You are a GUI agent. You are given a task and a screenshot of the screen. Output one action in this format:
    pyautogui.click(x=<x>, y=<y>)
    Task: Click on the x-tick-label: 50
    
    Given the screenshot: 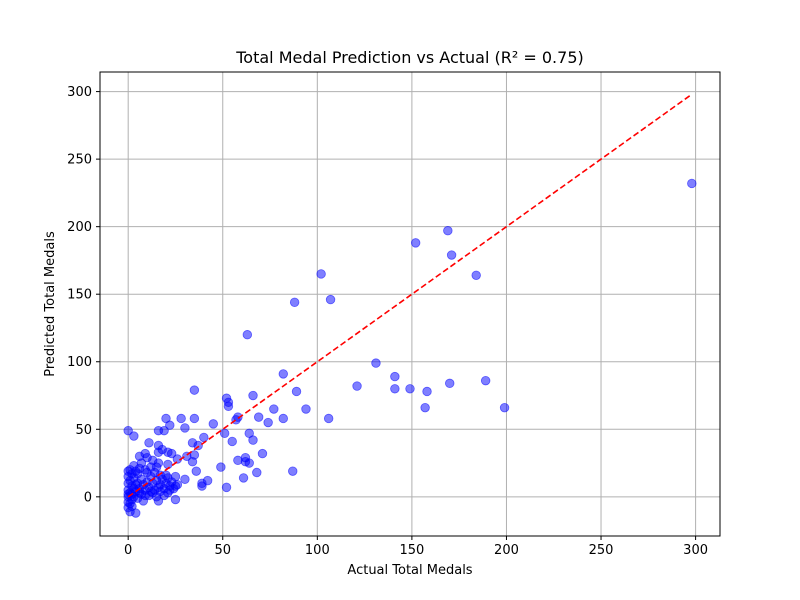 What is the action you would take?
    pyautogui.click(x=222, y=550)
    